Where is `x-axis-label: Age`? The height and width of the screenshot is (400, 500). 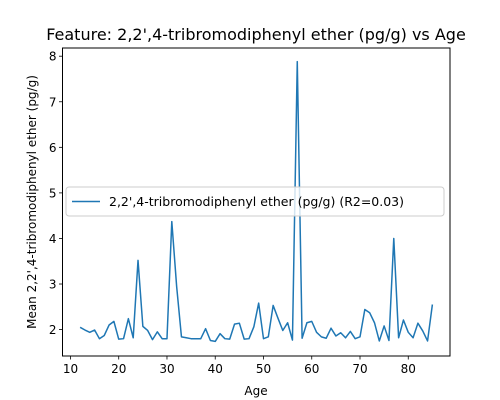 x-axis-label: Age is located at coordinates (255, 391).